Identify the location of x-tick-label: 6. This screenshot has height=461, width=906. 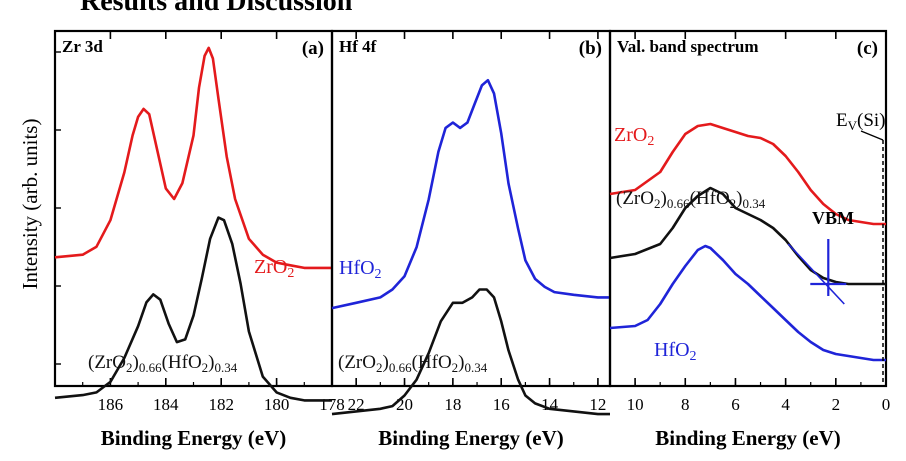
(735, 404).